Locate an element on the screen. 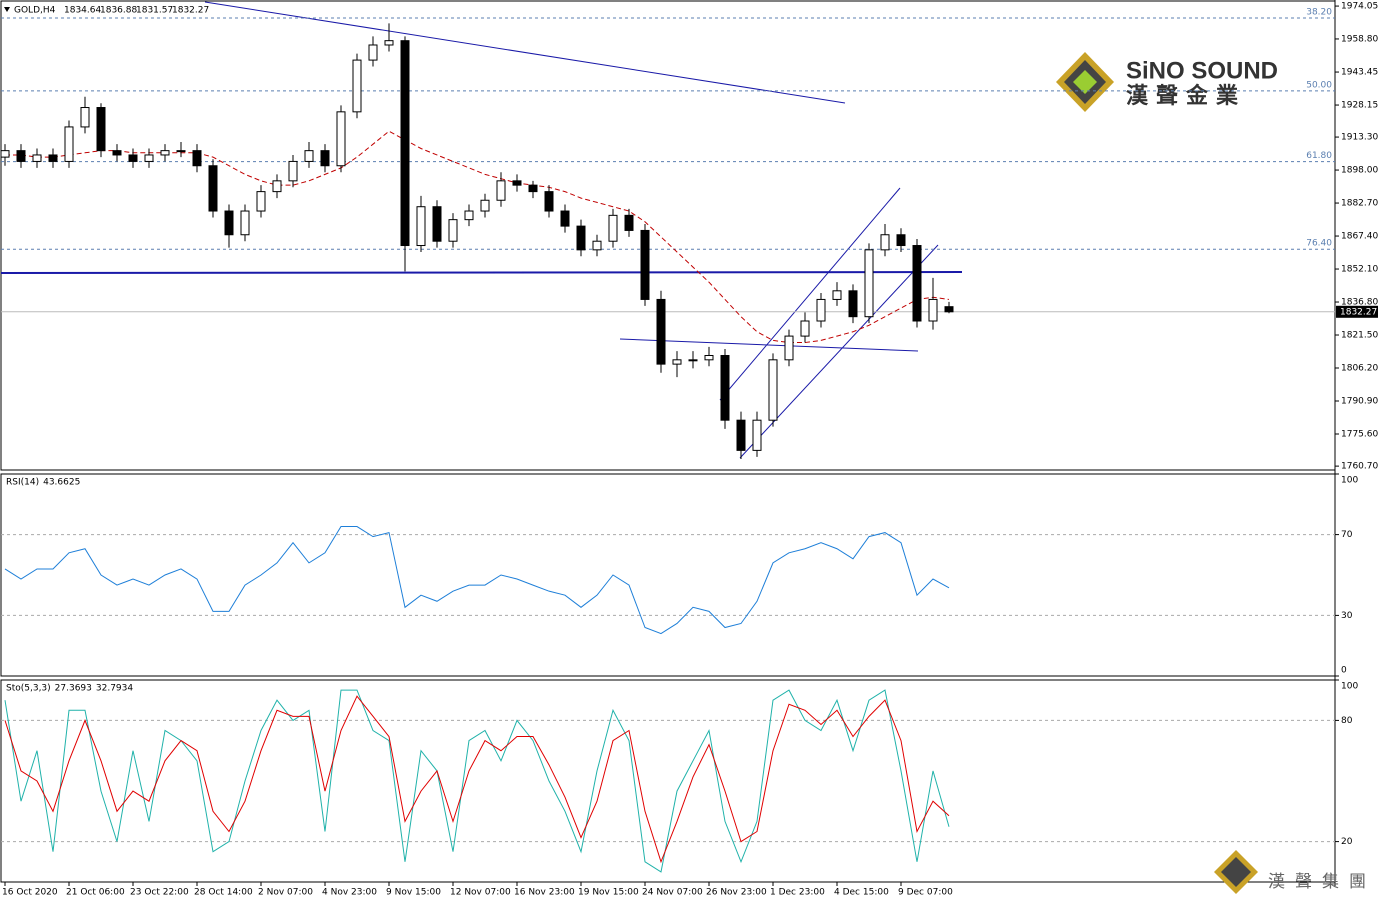 The height and width of the screenshot is (901, 1378). indicator-title: Sto(5,3,3) is located at coordinates (28, 689).